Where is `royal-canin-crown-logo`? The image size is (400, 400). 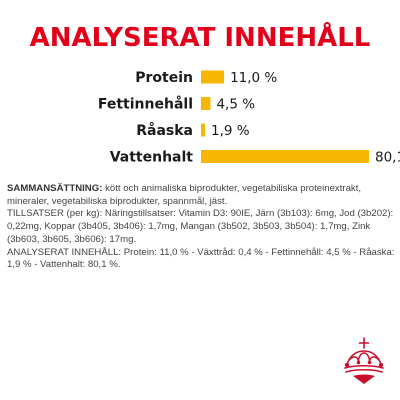
royal-canin-crown-logo is located at coordinates (364, 360).